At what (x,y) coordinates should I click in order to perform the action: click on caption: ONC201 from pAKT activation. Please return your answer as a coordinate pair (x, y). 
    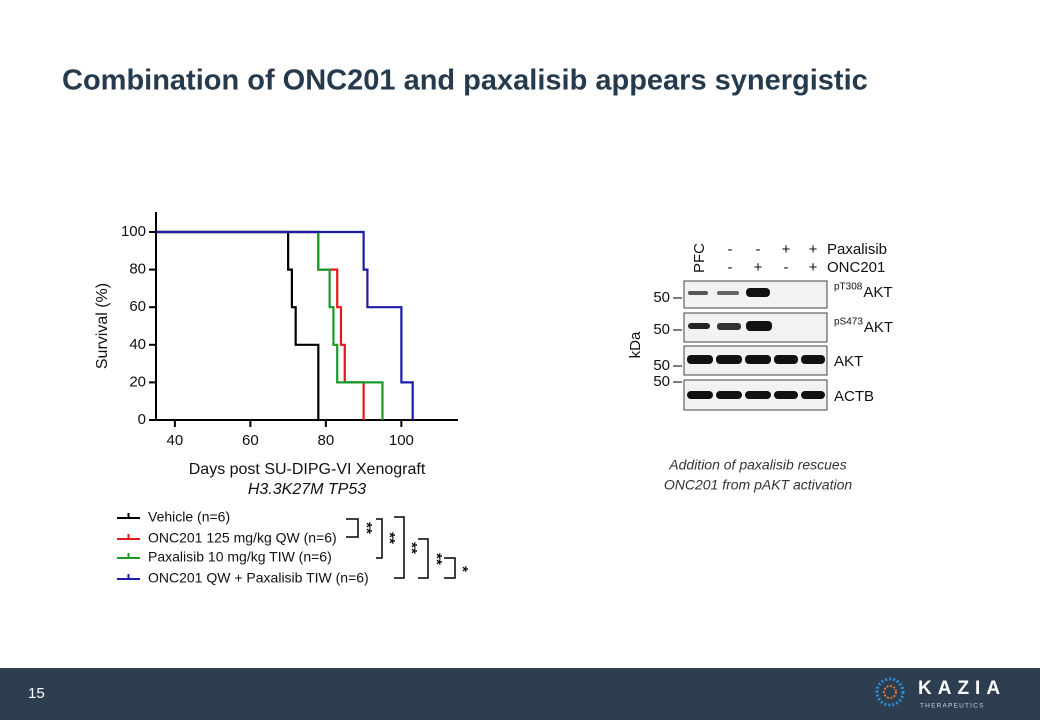
    Looking at the image, I should click on (758, 485).